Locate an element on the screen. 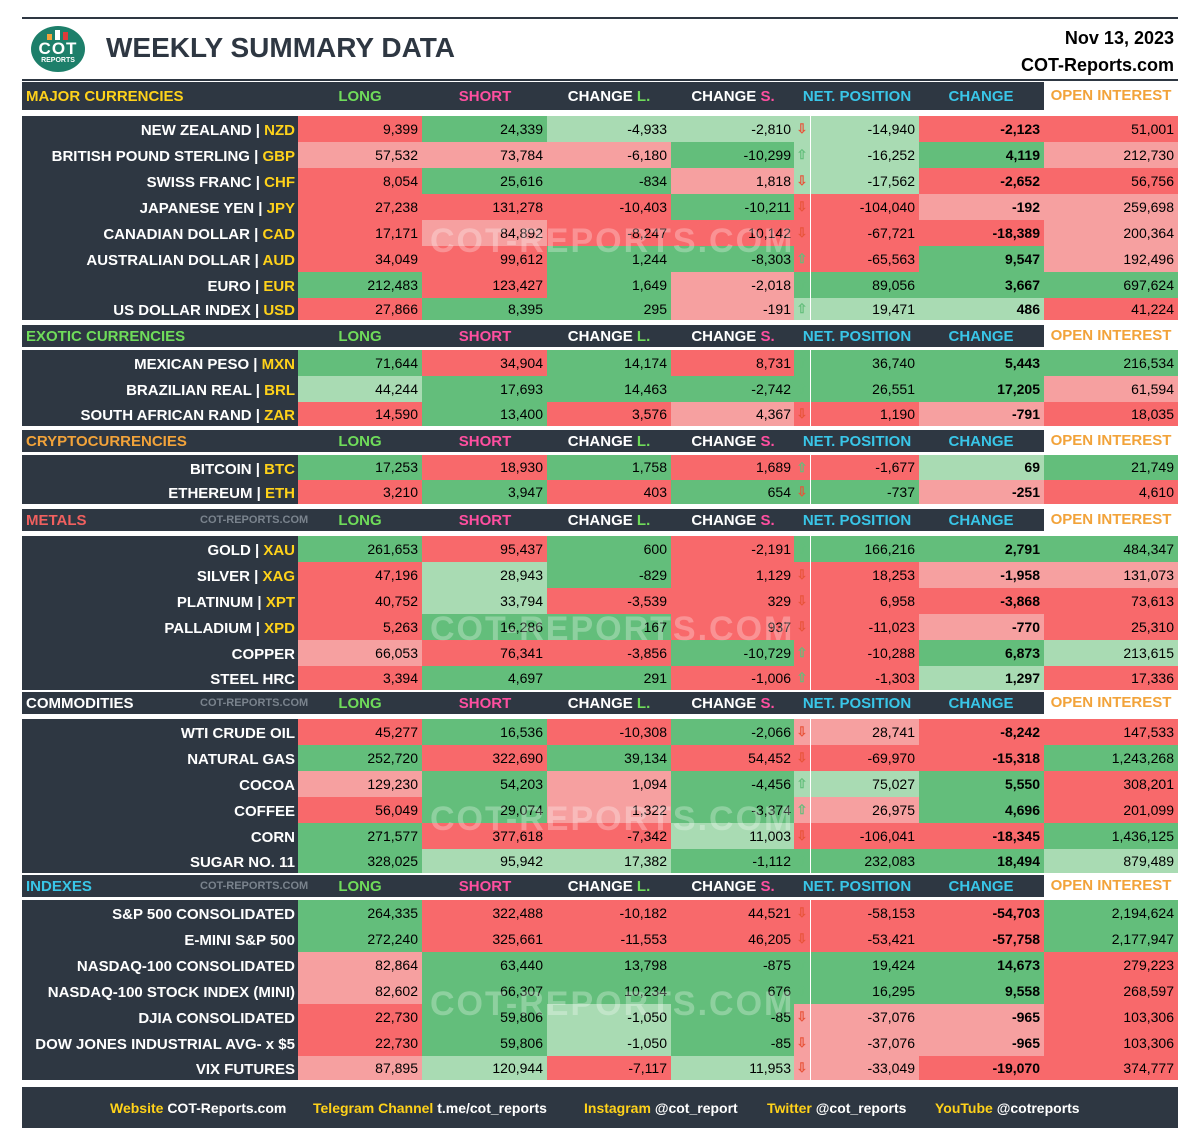  long-value: 45,277 is located at coordinates (360, 732).